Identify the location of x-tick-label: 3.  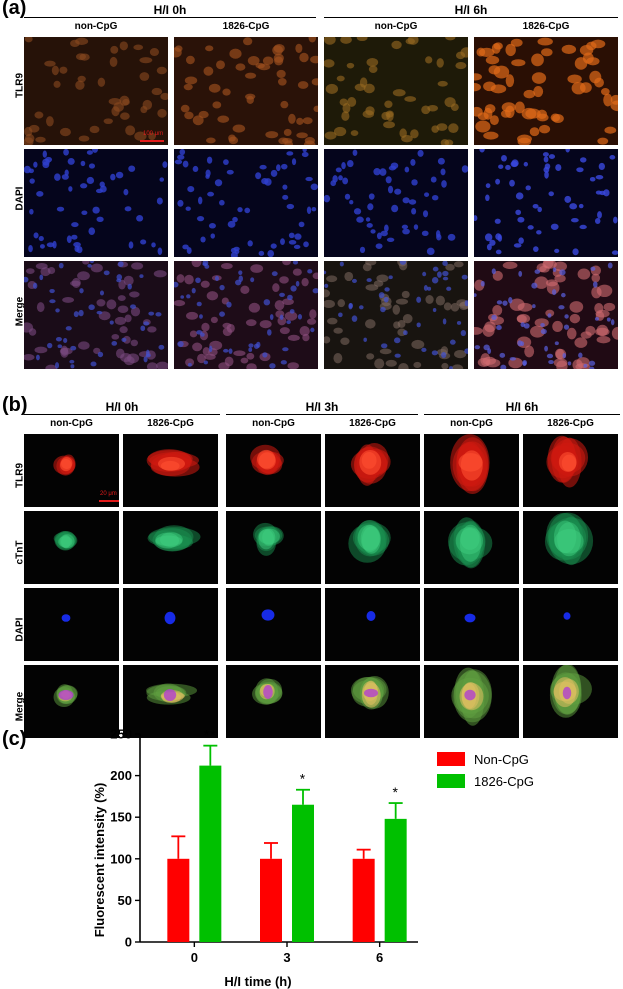
(286, 957).